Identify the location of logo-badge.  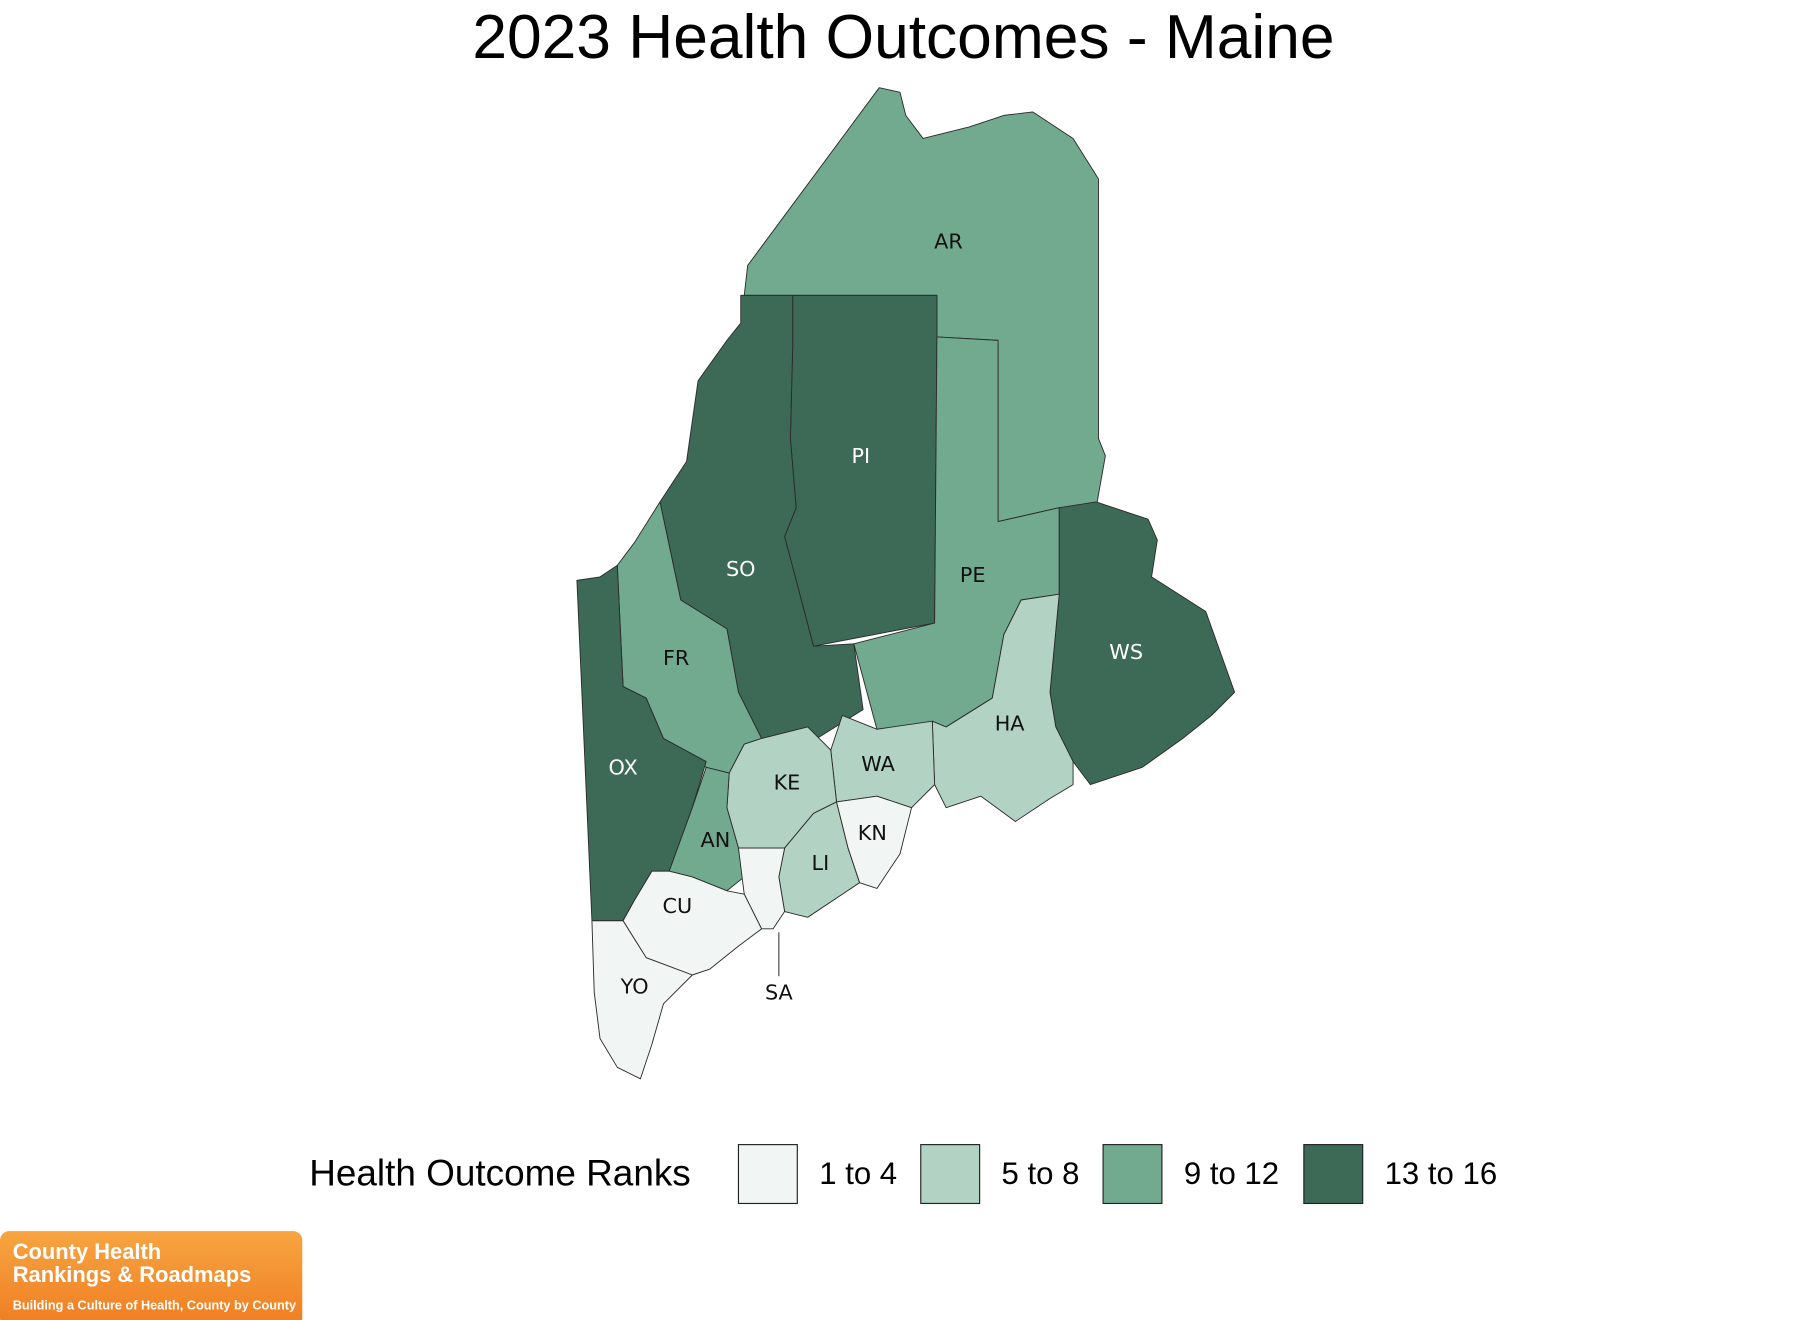
(151, 1275).